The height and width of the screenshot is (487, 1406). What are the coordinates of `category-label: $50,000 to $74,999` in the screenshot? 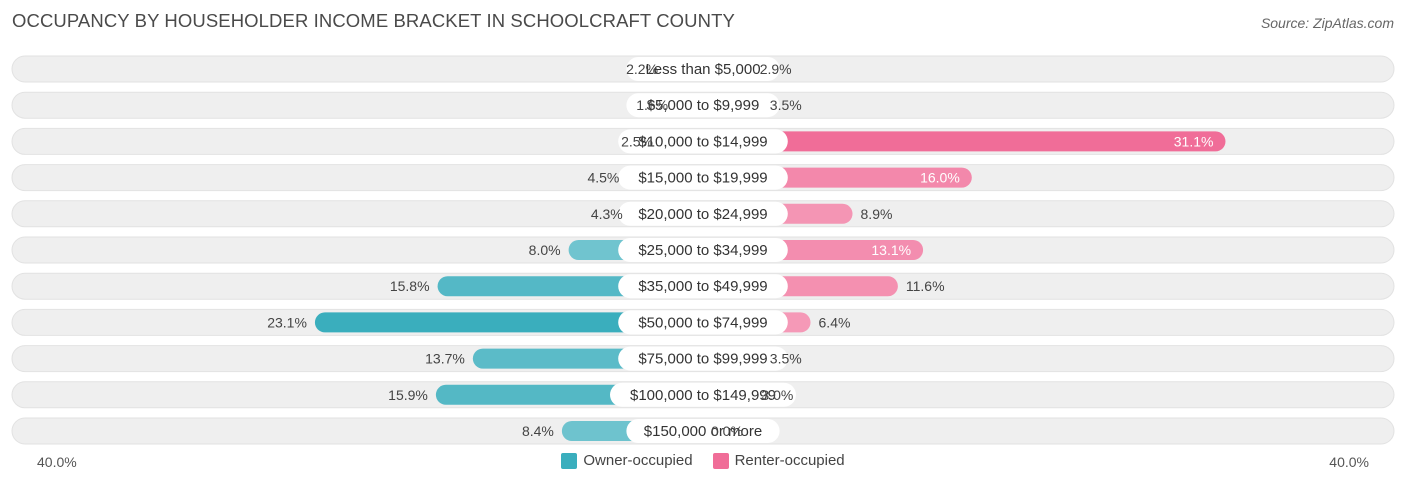 It's located at (702, 322).